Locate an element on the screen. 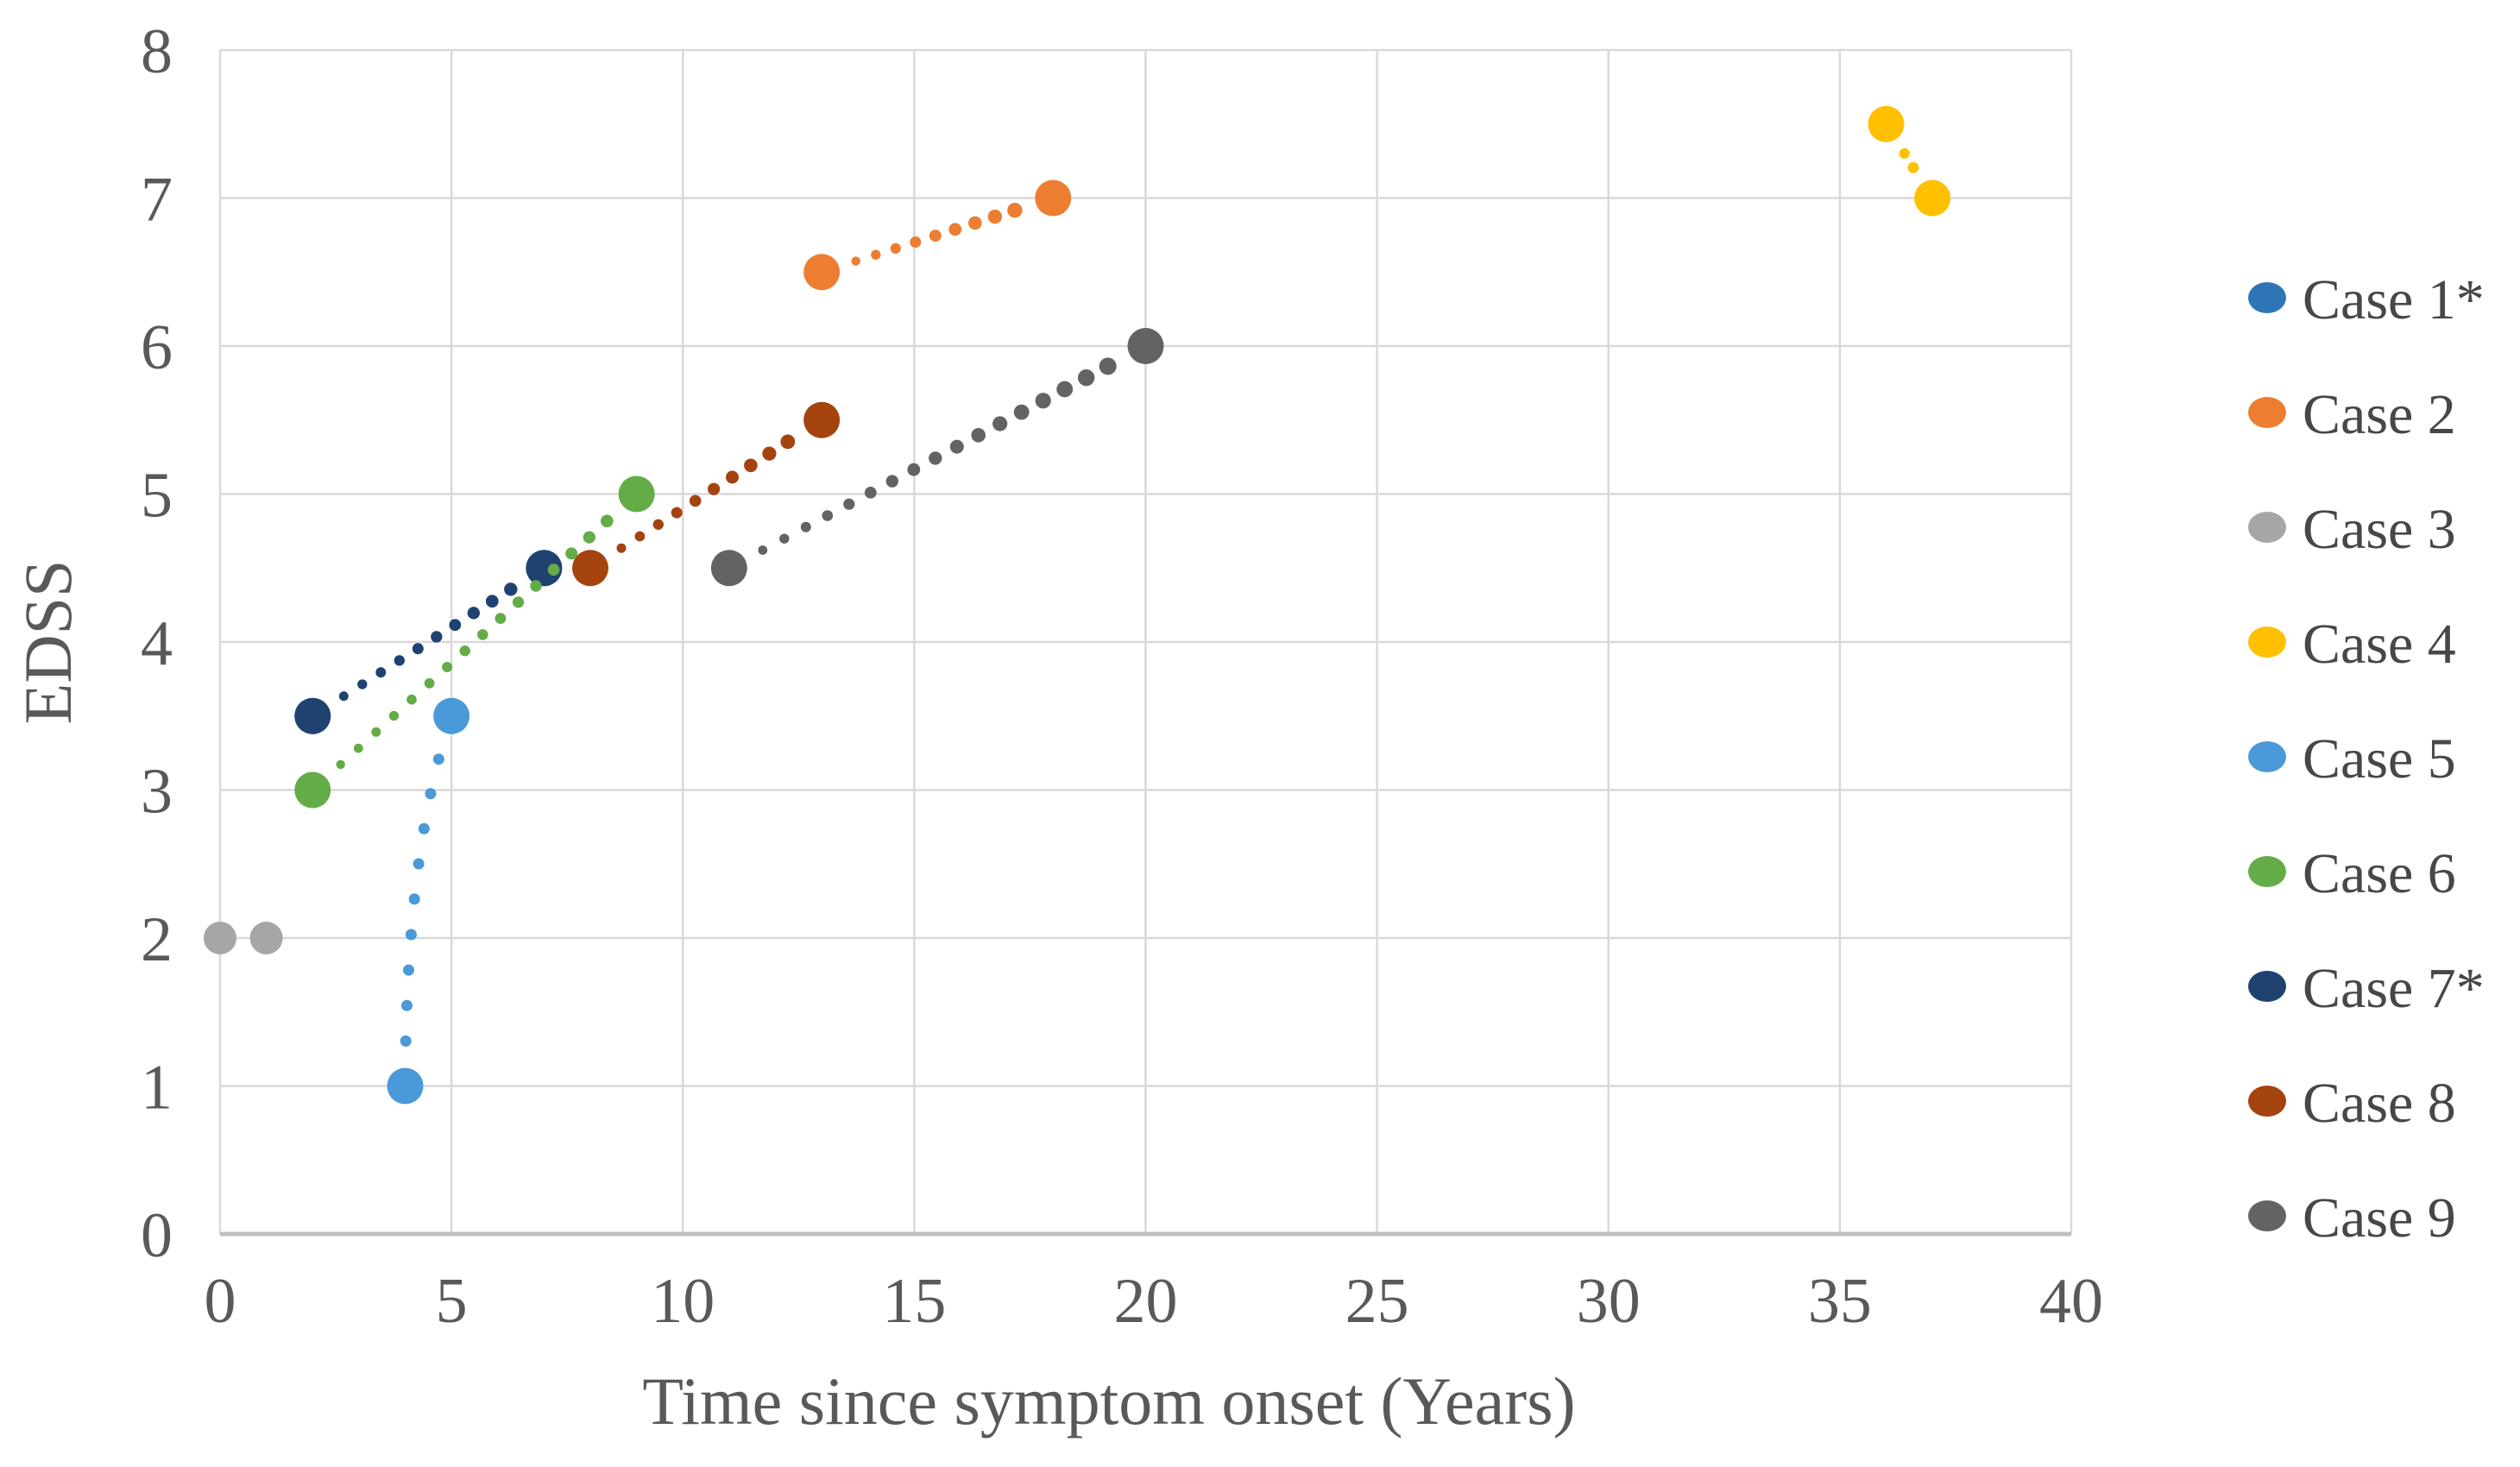 The width and height of the screenshot is (2520, 1467). legend-marker-case-7-icon is located at coordinates (2267, 986).